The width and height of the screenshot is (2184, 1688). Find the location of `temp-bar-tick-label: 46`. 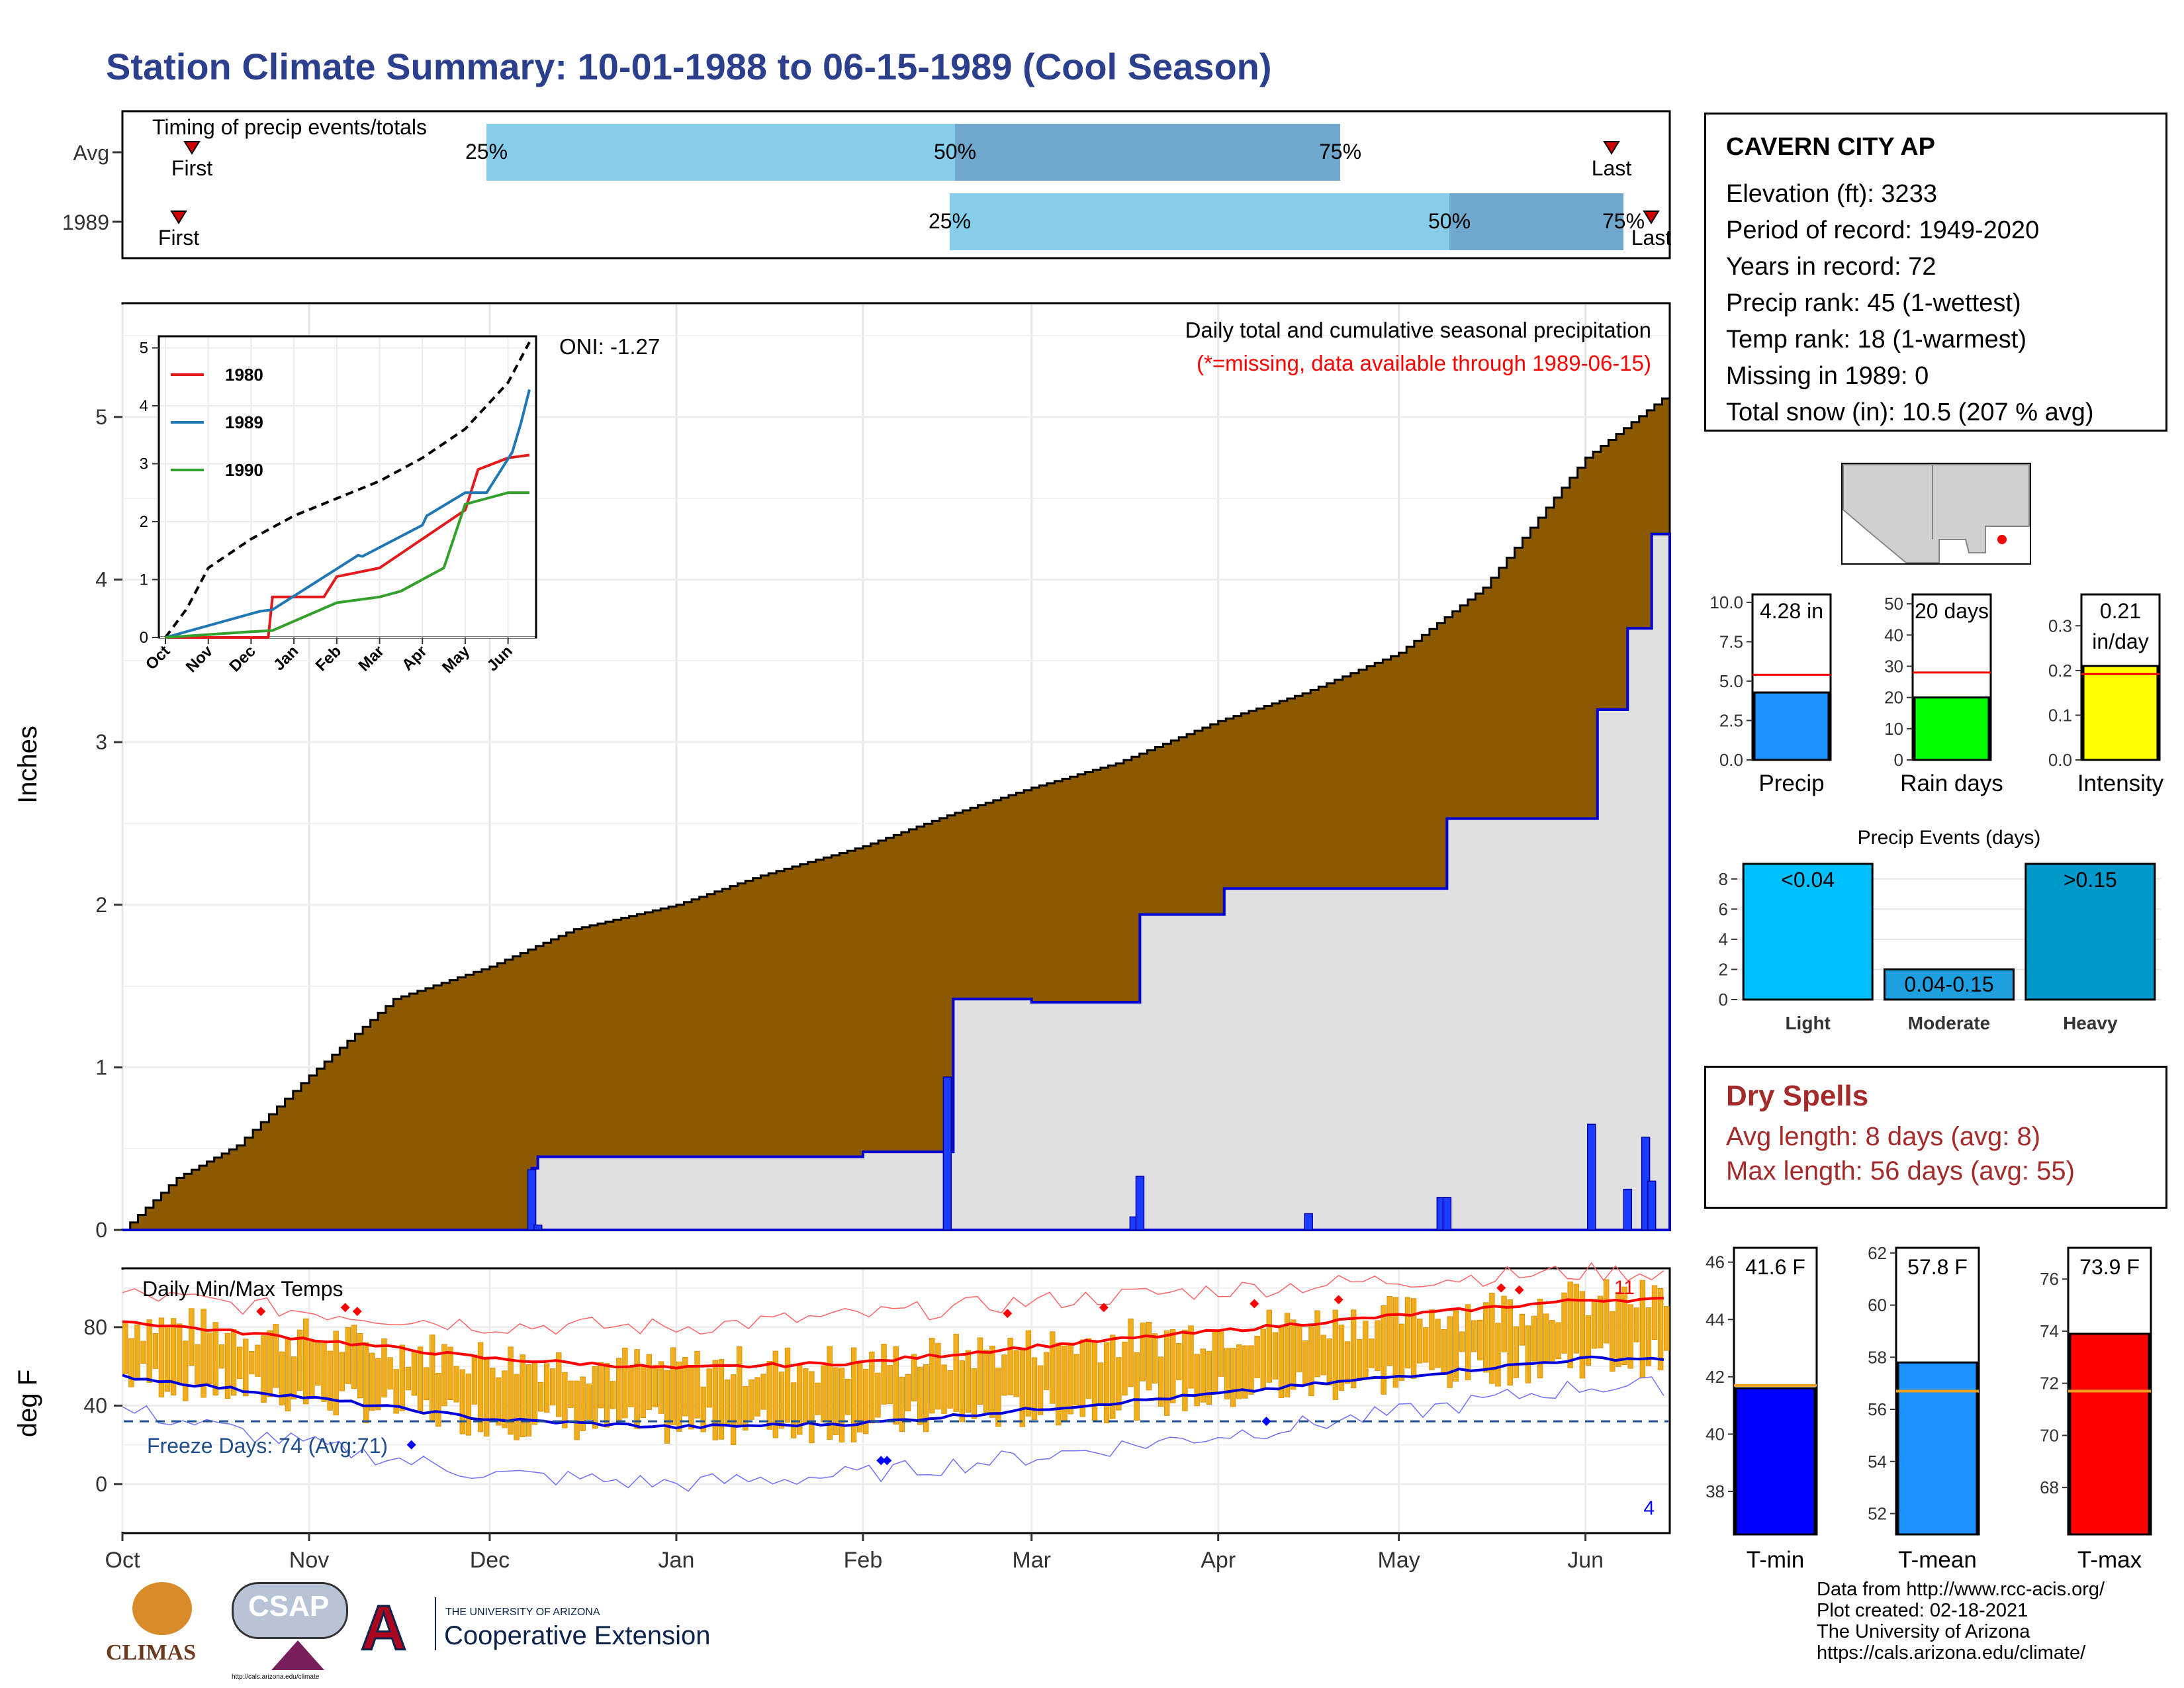

temp-bar-tick-label: 46 is located at coordinates (1715, 1262).